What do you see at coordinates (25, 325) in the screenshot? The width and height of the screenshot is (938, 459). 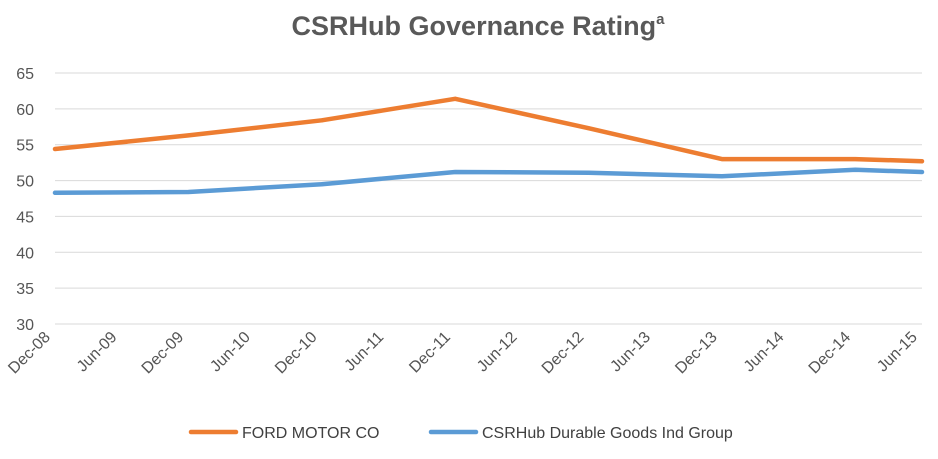 I see `y-tick-label: 30` at bounding box center [25, 325].